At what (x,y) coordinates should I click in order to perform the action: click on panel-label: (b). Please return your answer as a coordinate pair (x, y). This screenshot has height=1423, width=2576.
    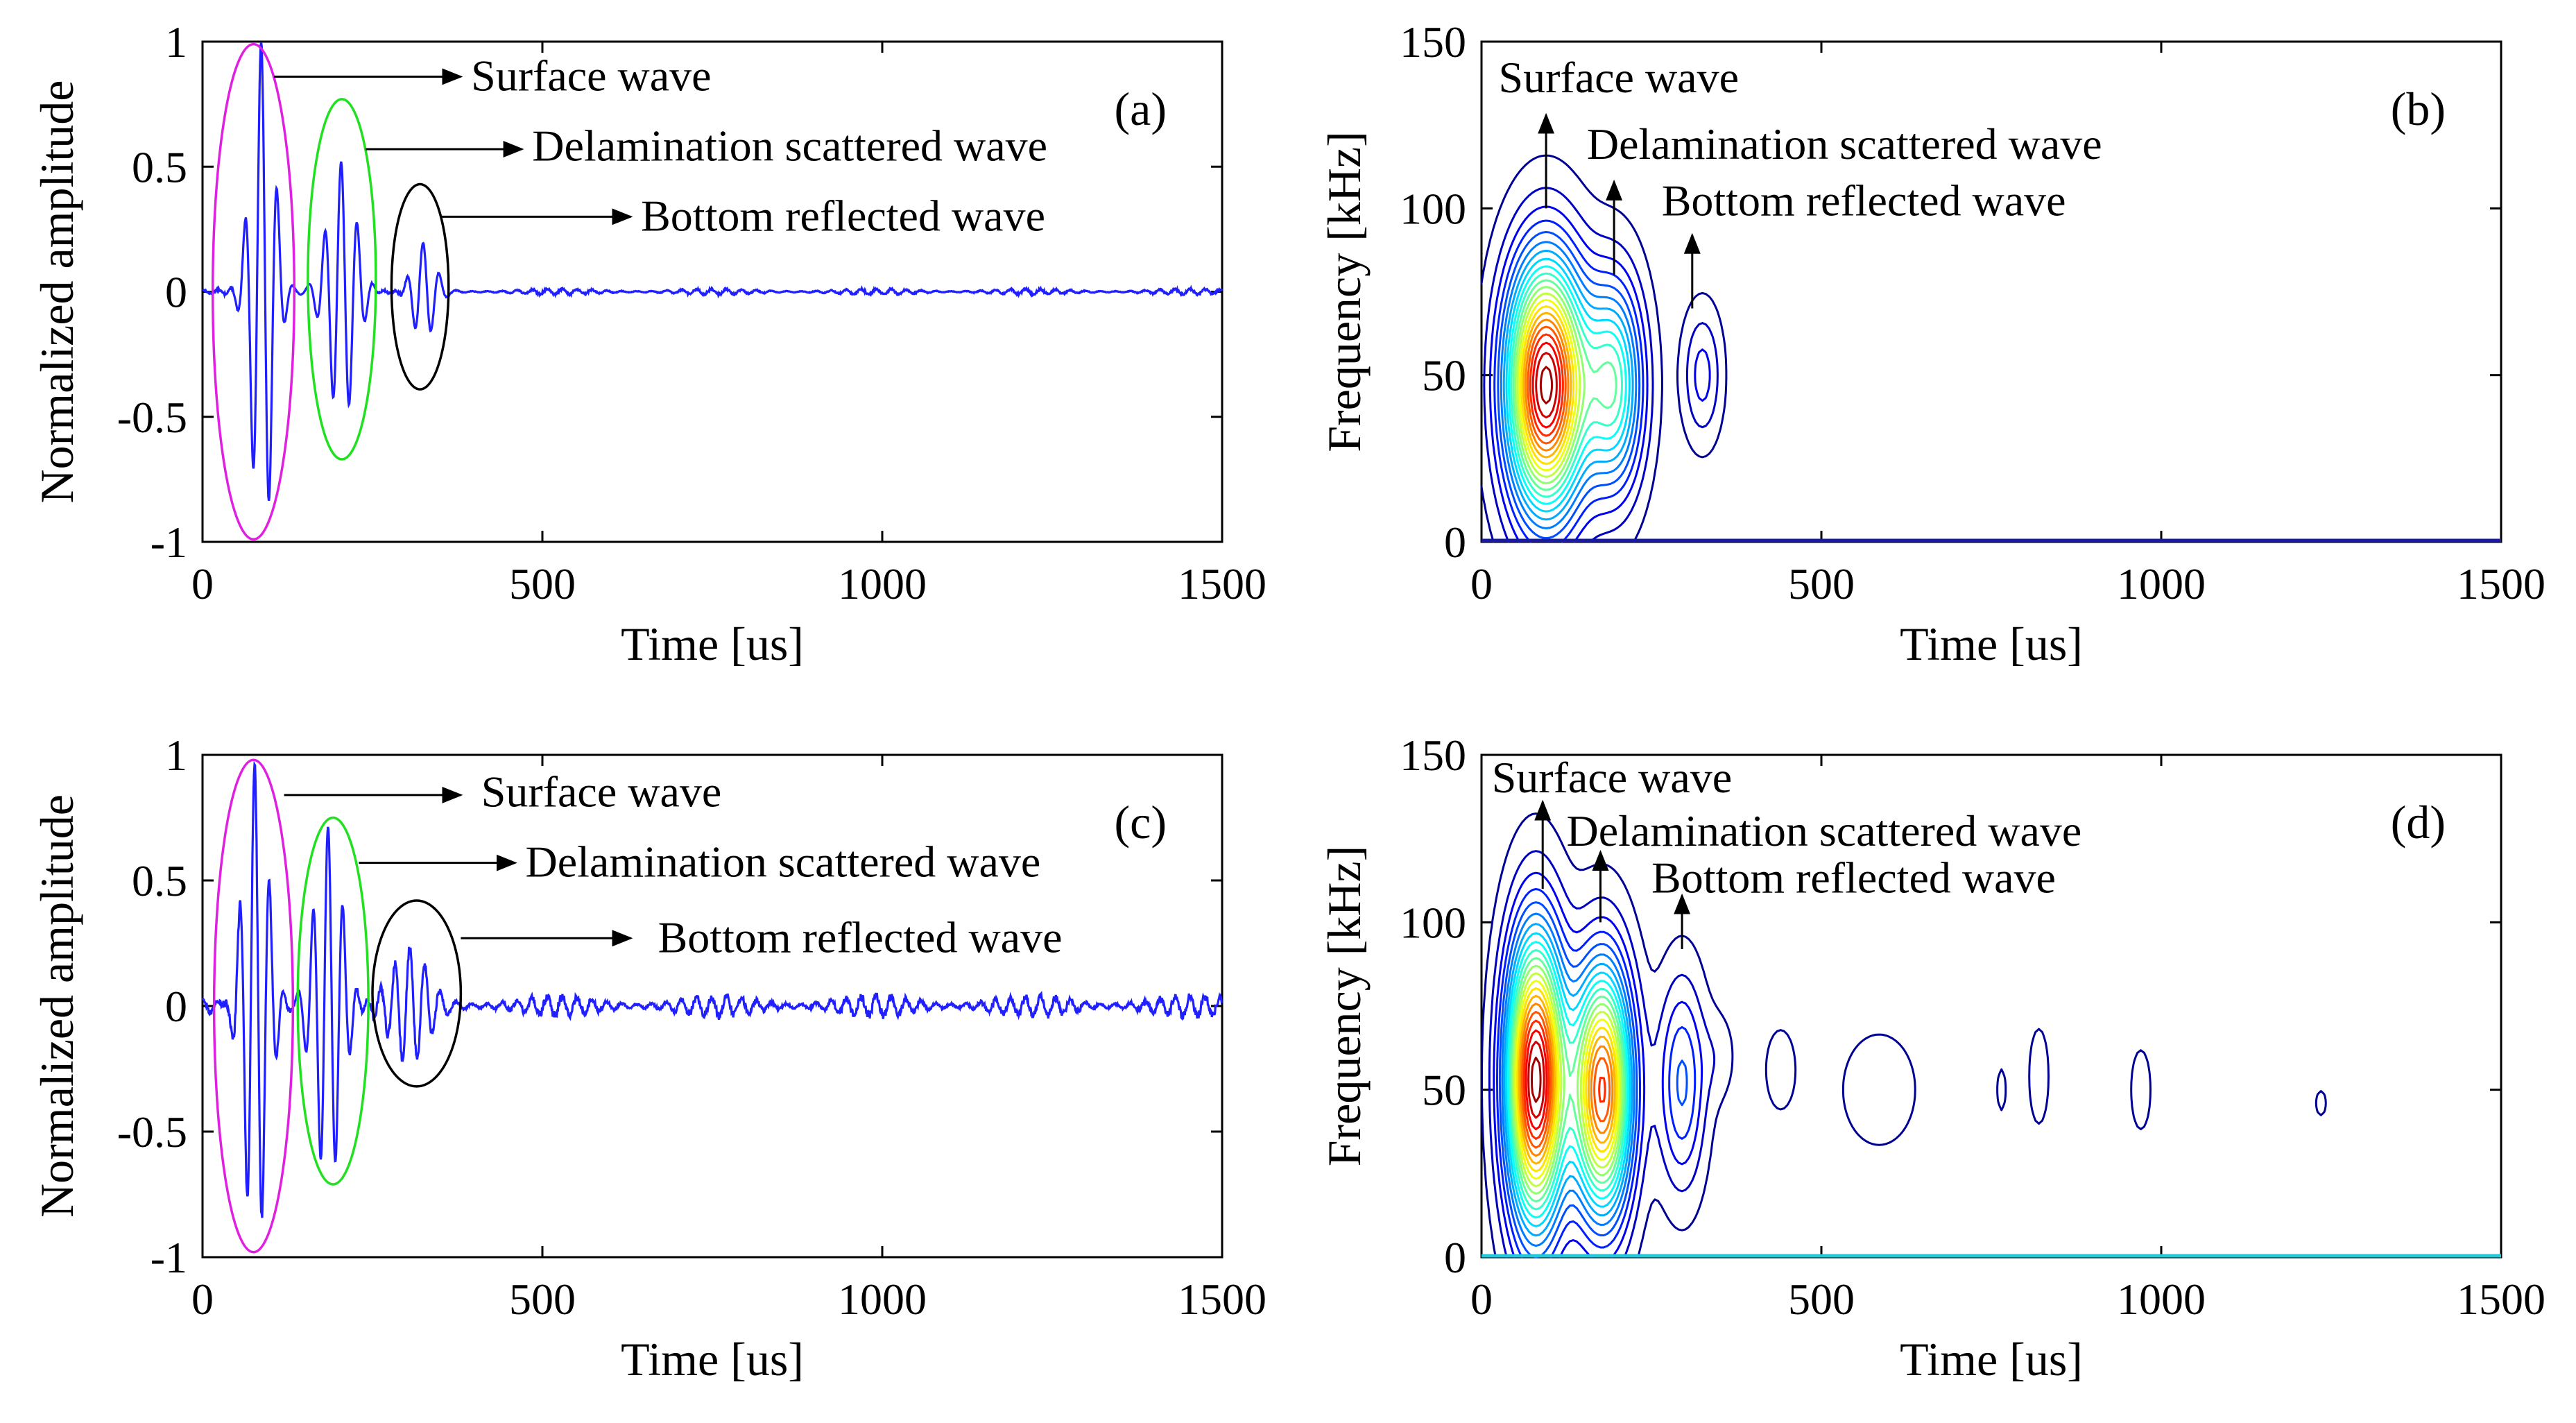
    Looking at the image, I should click on (2418, 109).